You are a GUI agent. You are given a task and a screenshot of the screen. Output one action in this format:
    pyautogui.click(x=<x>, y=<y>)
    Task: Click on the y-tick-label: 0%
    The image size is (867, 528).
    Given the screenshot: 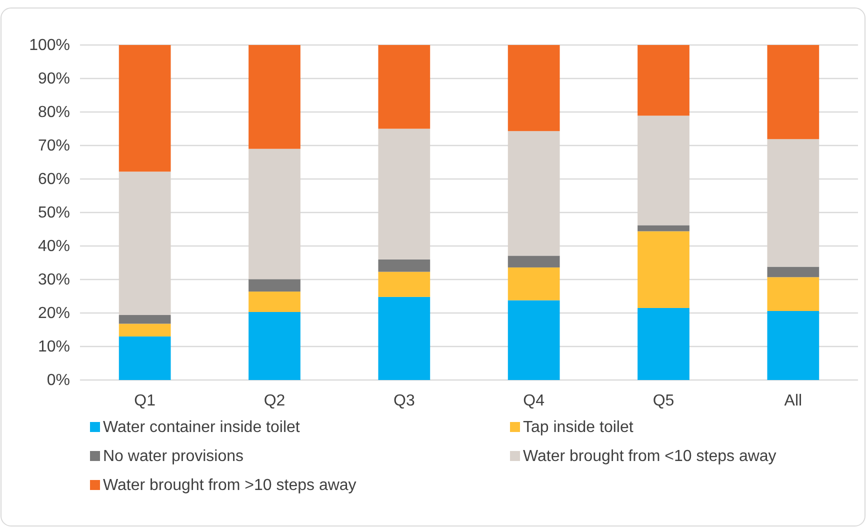 What is the action you would take?
    pyautogui.click(x=58, y=381)
    